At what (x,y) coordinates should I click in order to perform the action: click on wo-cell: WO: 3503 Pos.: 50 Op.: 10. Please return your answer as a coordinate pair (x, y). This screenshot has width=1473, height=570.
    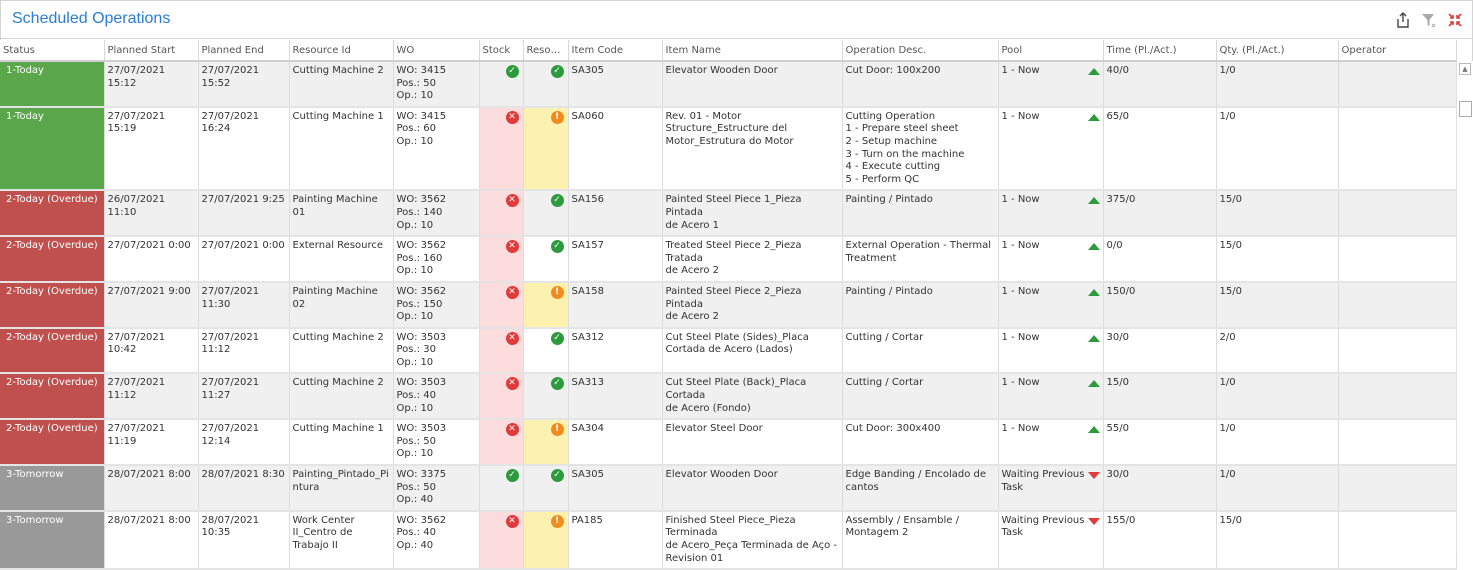
    Looking at the image, I should click on (436, 443).